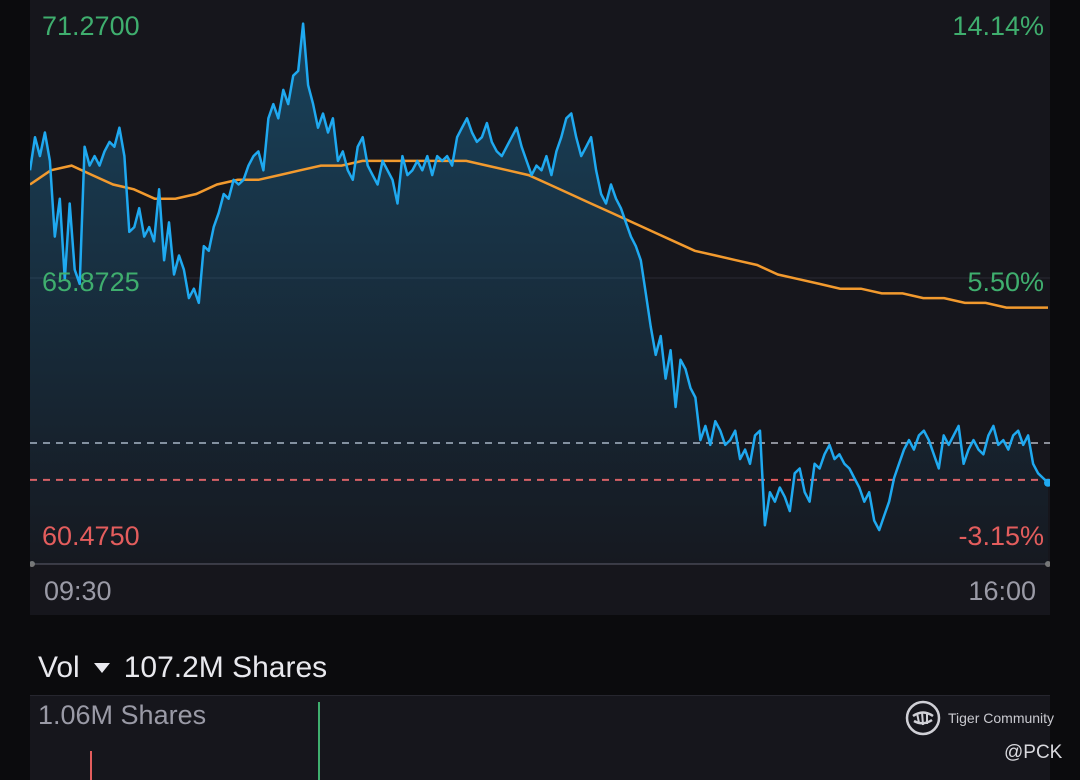 The width and height of the screenshot is (1080, 780). What do you see at coordinates (540, 737) in the screenshot?
I see `volume-chart: 1.06M Shares` at bounding box center [540, 737].